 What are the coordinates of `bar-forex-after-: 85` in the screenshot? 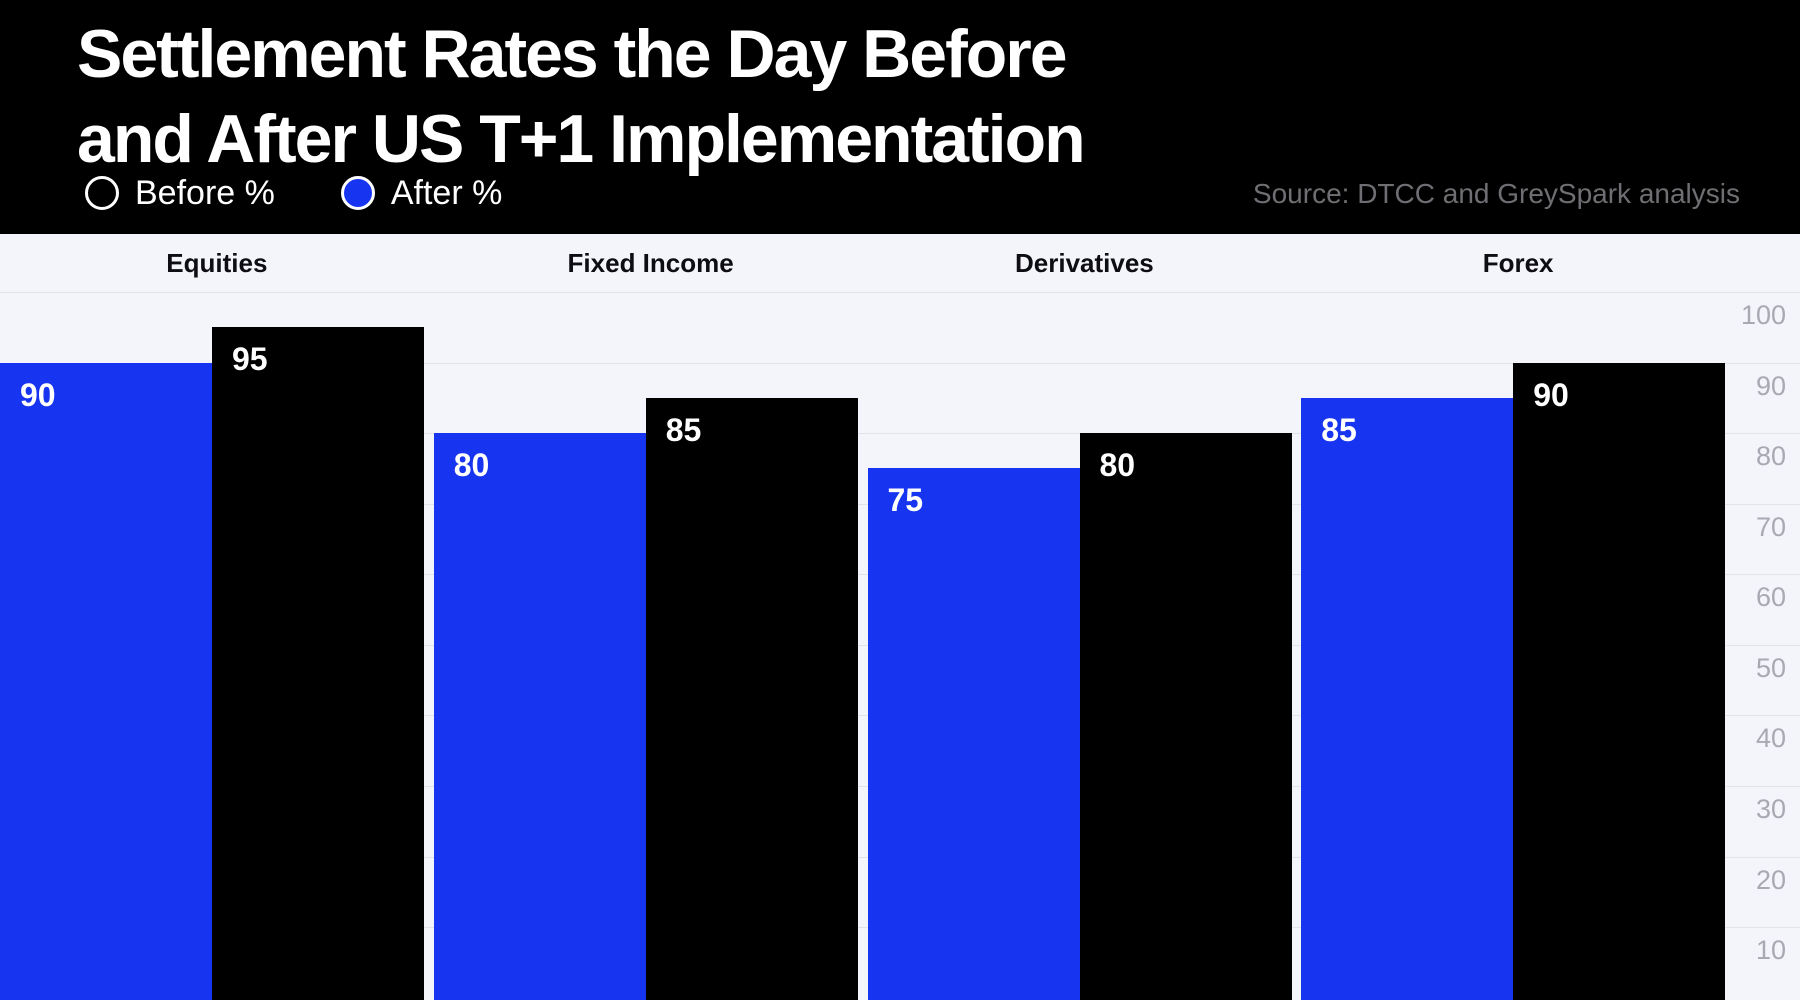 It's located at (1407, 698).